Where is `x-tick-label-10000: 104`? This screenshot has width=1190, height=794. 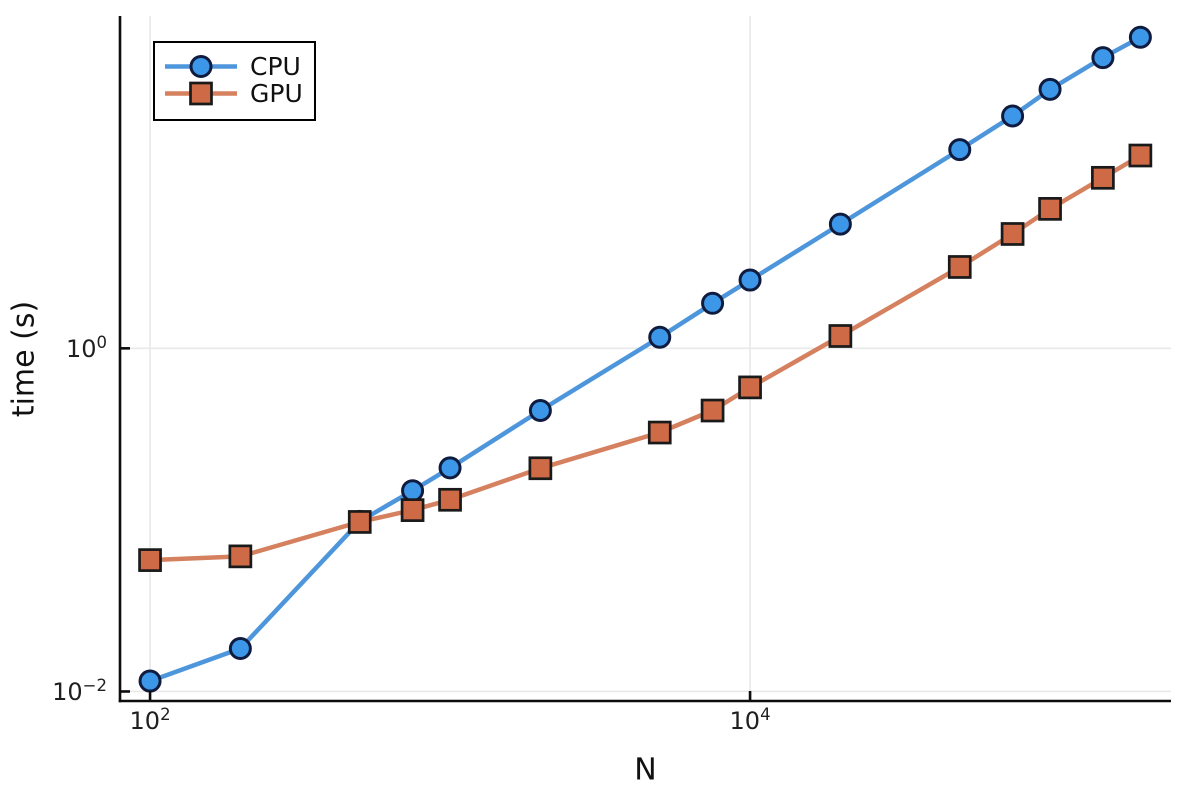 x-tick-label-10000: 104 is located at coordinates (750, 720).